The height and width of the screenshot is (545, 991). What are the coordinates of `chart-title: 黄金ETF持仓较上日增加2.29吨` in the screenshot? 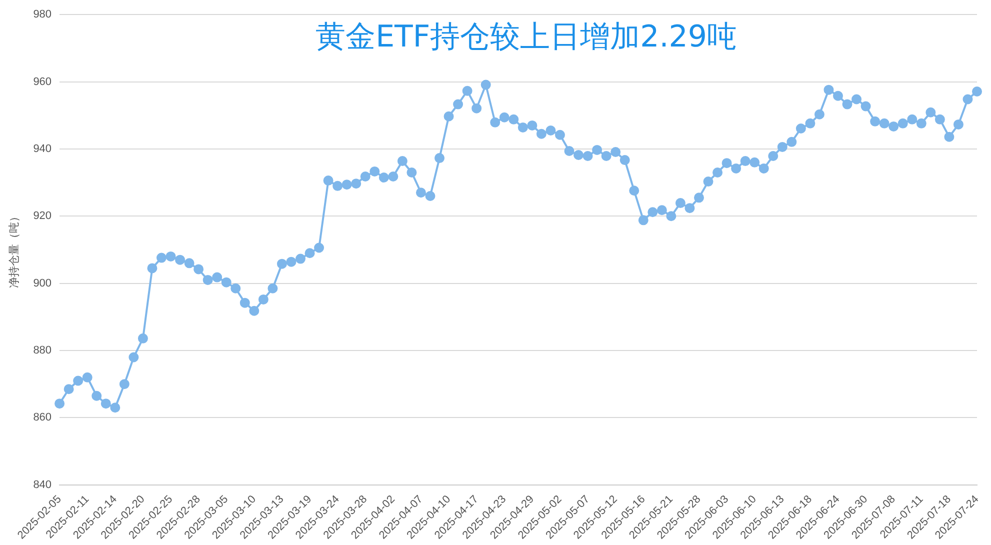 It's located at (526, 36).